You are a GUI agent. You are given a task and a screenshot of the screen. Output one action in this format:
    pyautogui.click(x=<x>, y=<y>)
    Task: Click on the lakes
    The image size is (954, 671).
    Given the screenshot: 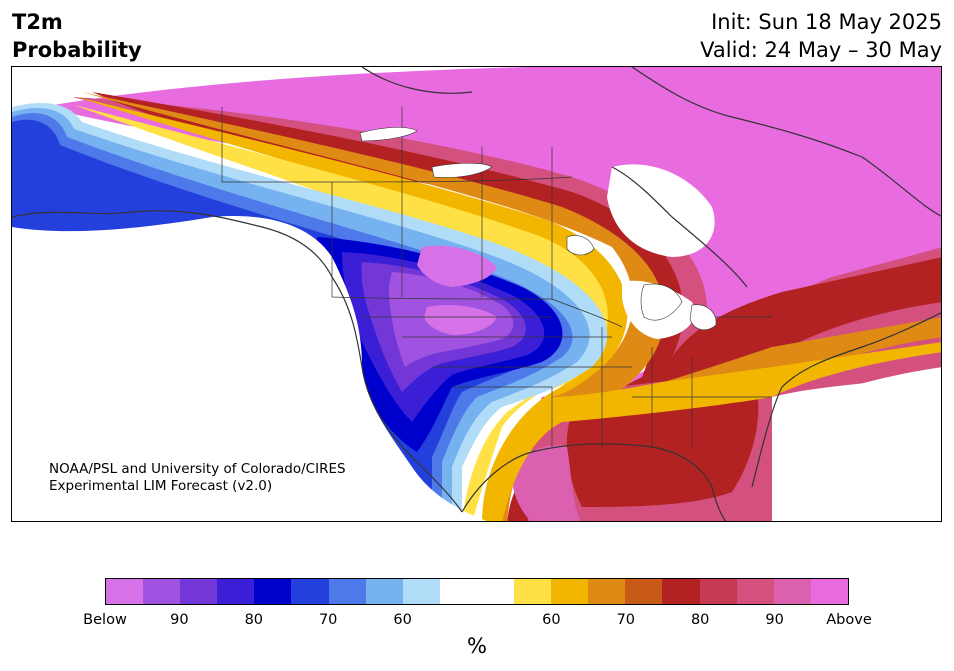 What is the action you would take?
    pyautogui.click(x=538, y=229)
    